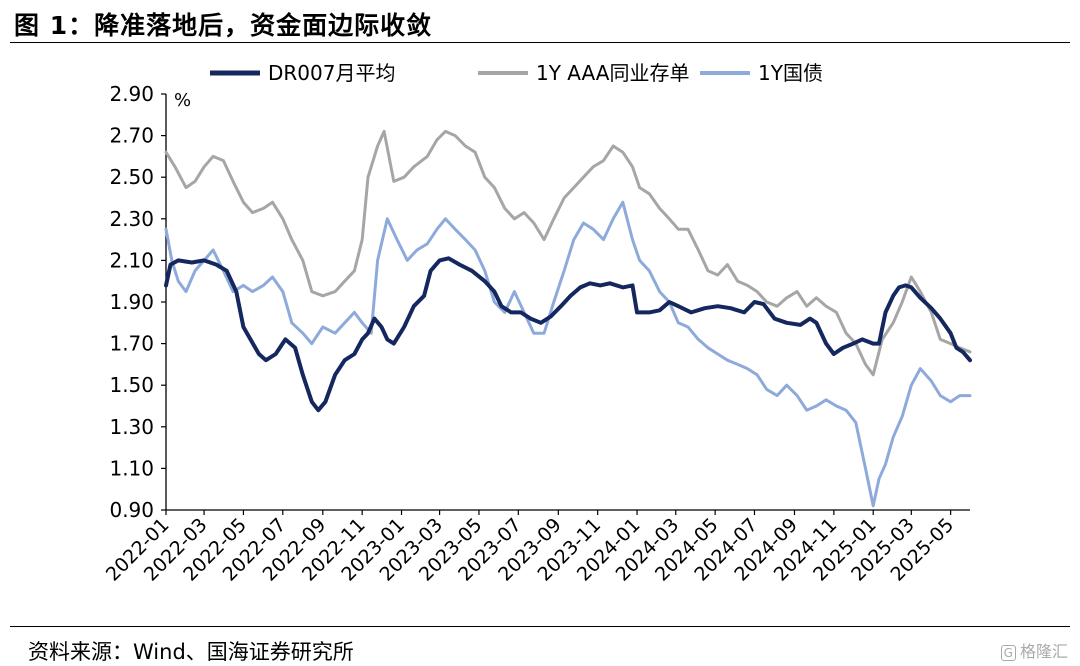  I want to click on y-tick-label: 1.10, so click(131, 468).